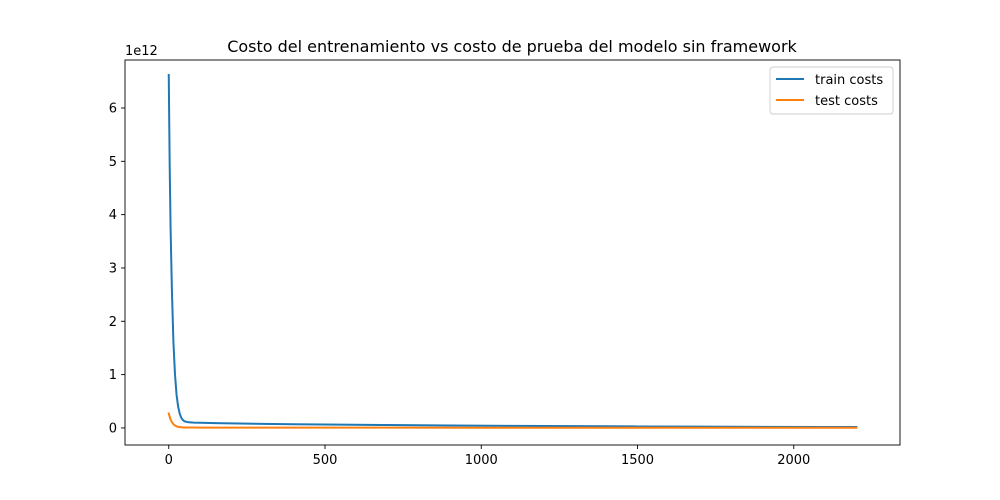  Describe the element at coordinates (113, 108) in the screenshot. I see `y-tick-label: 6` at that location.